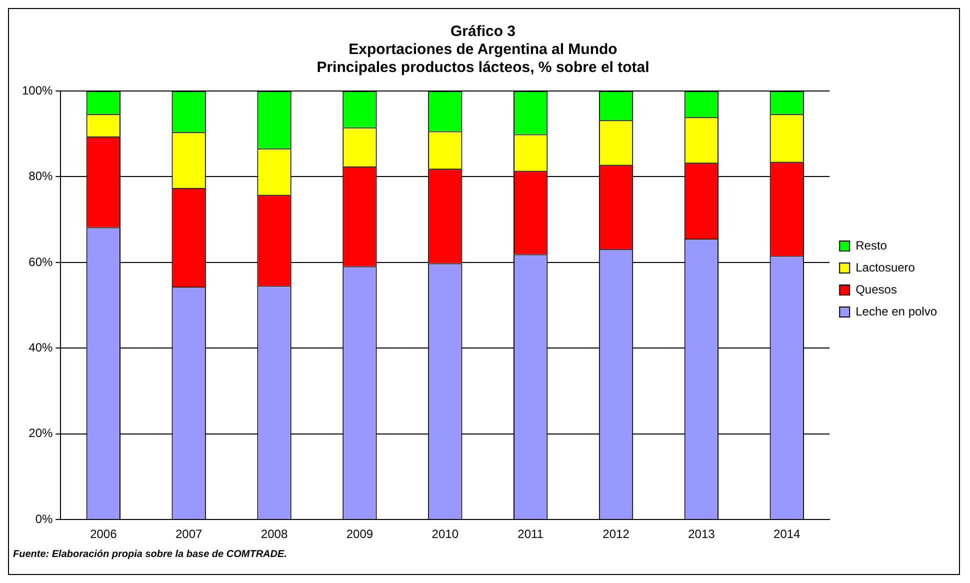 The width and height of the screenshot is (970, 583). I want to click on source-note: Fuente: Elaboración propia sobre la base de COMTRADE., so click(150, 554).